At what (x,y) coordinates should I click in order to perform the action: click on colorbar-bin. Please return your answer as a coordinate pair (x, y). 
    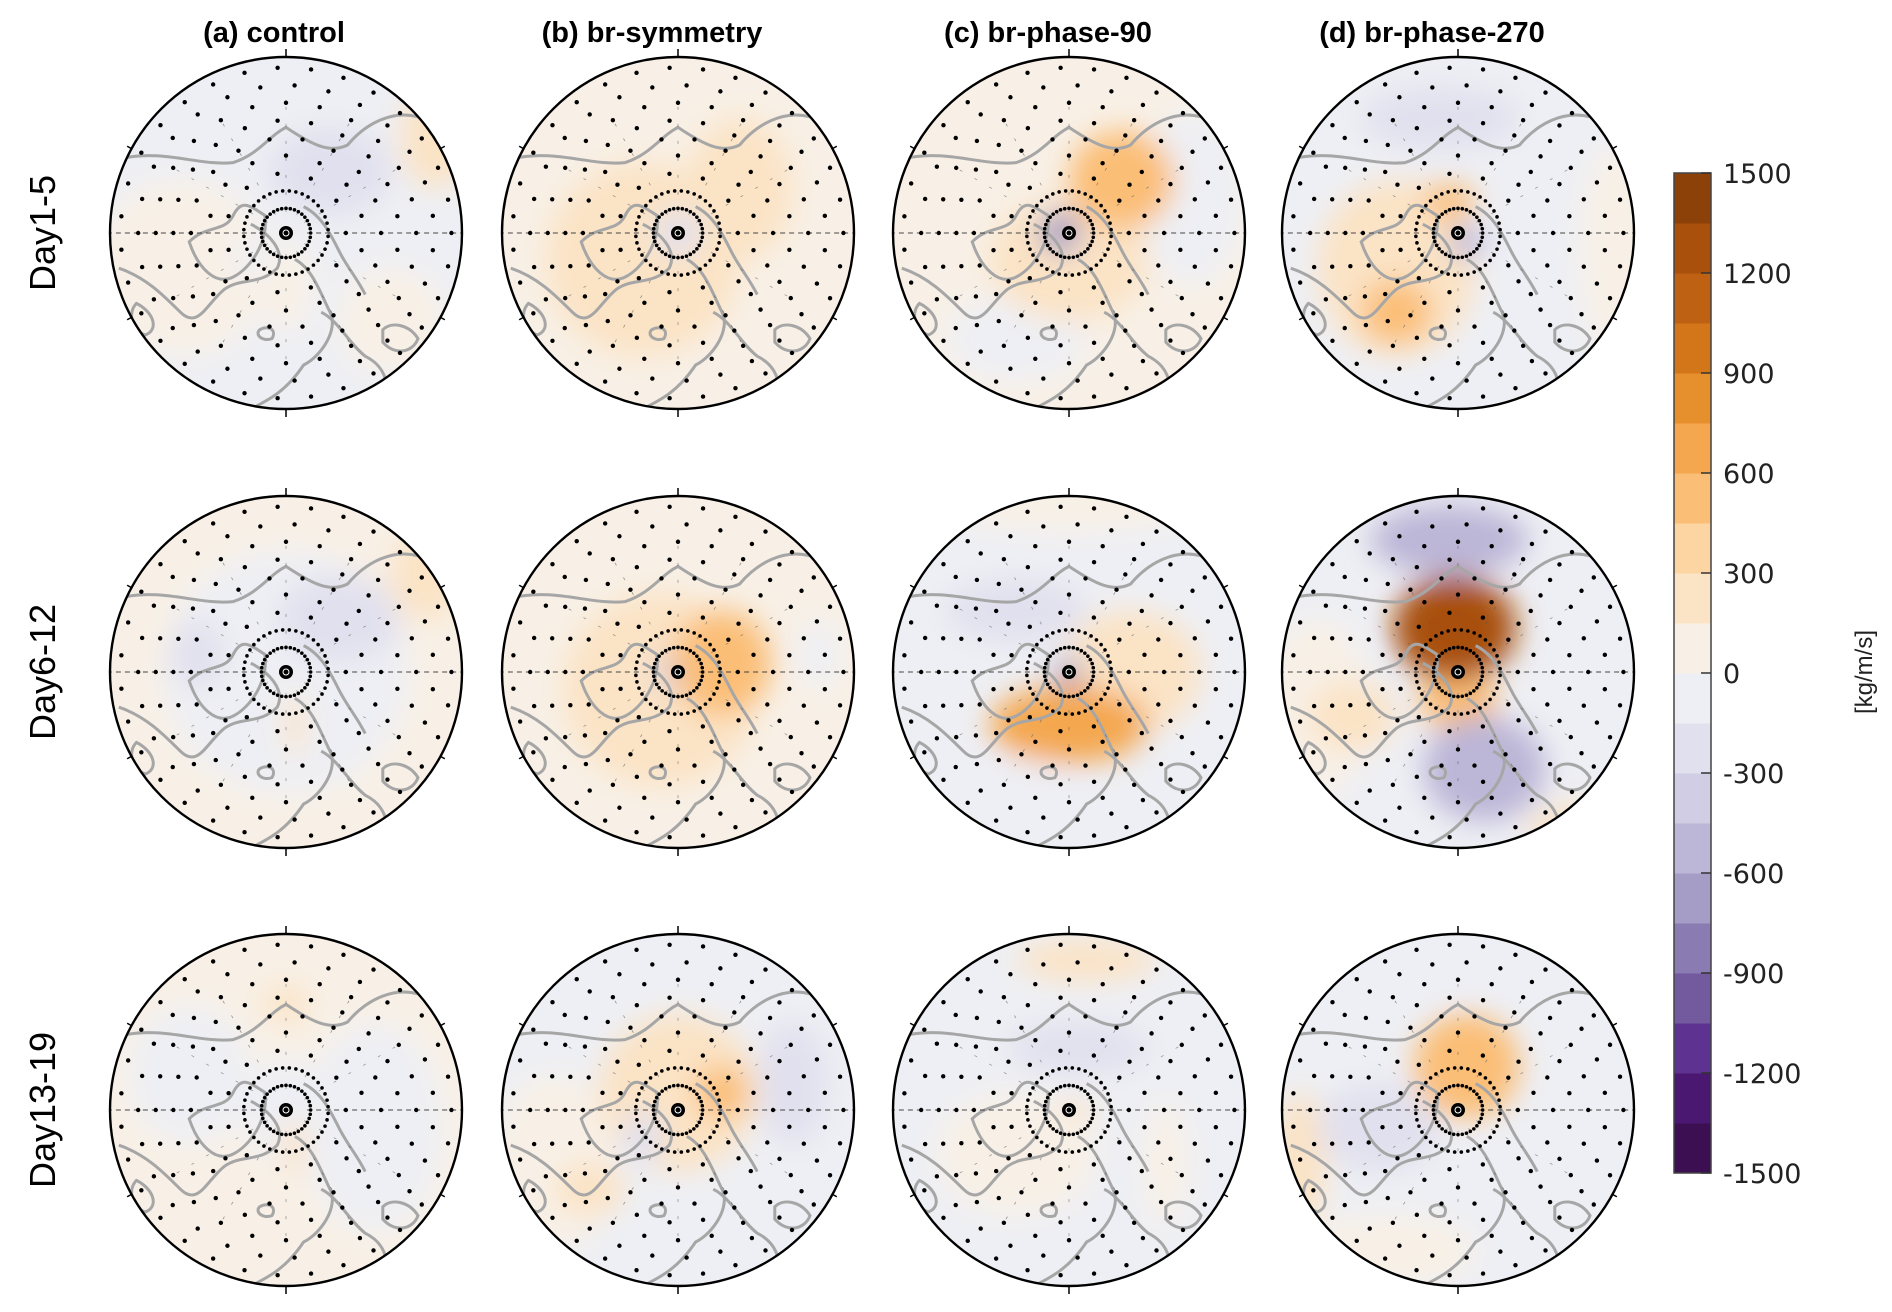
    Looking at the image, I should click on (1692, 848).